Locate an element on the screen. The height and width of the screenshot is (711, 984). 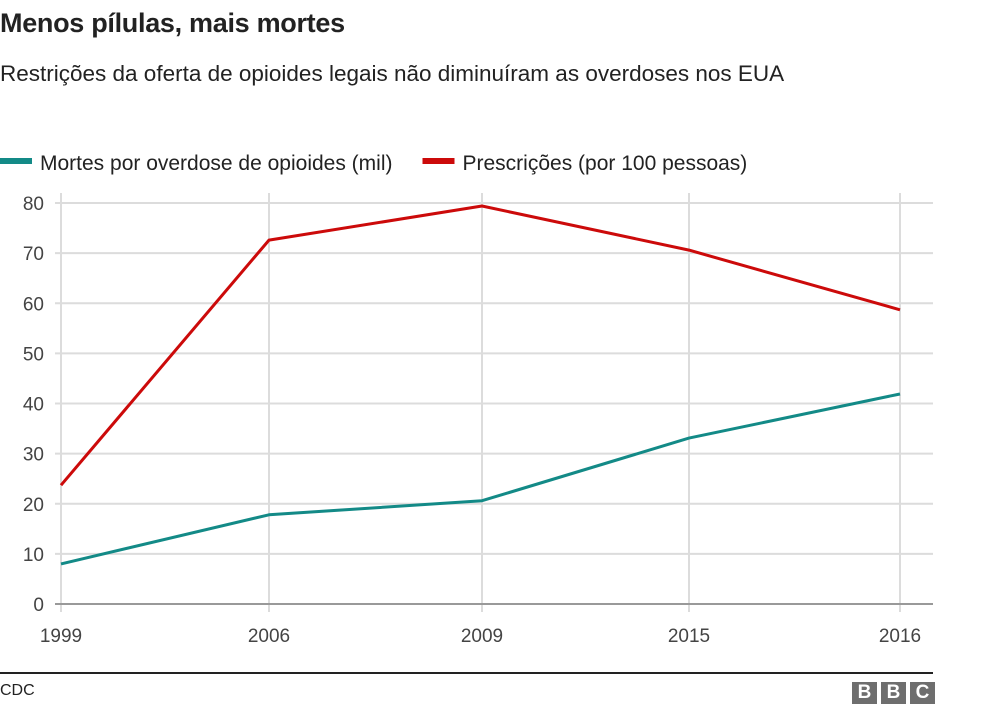
y-tick-label: 40 is located at coordinates (33, 405).